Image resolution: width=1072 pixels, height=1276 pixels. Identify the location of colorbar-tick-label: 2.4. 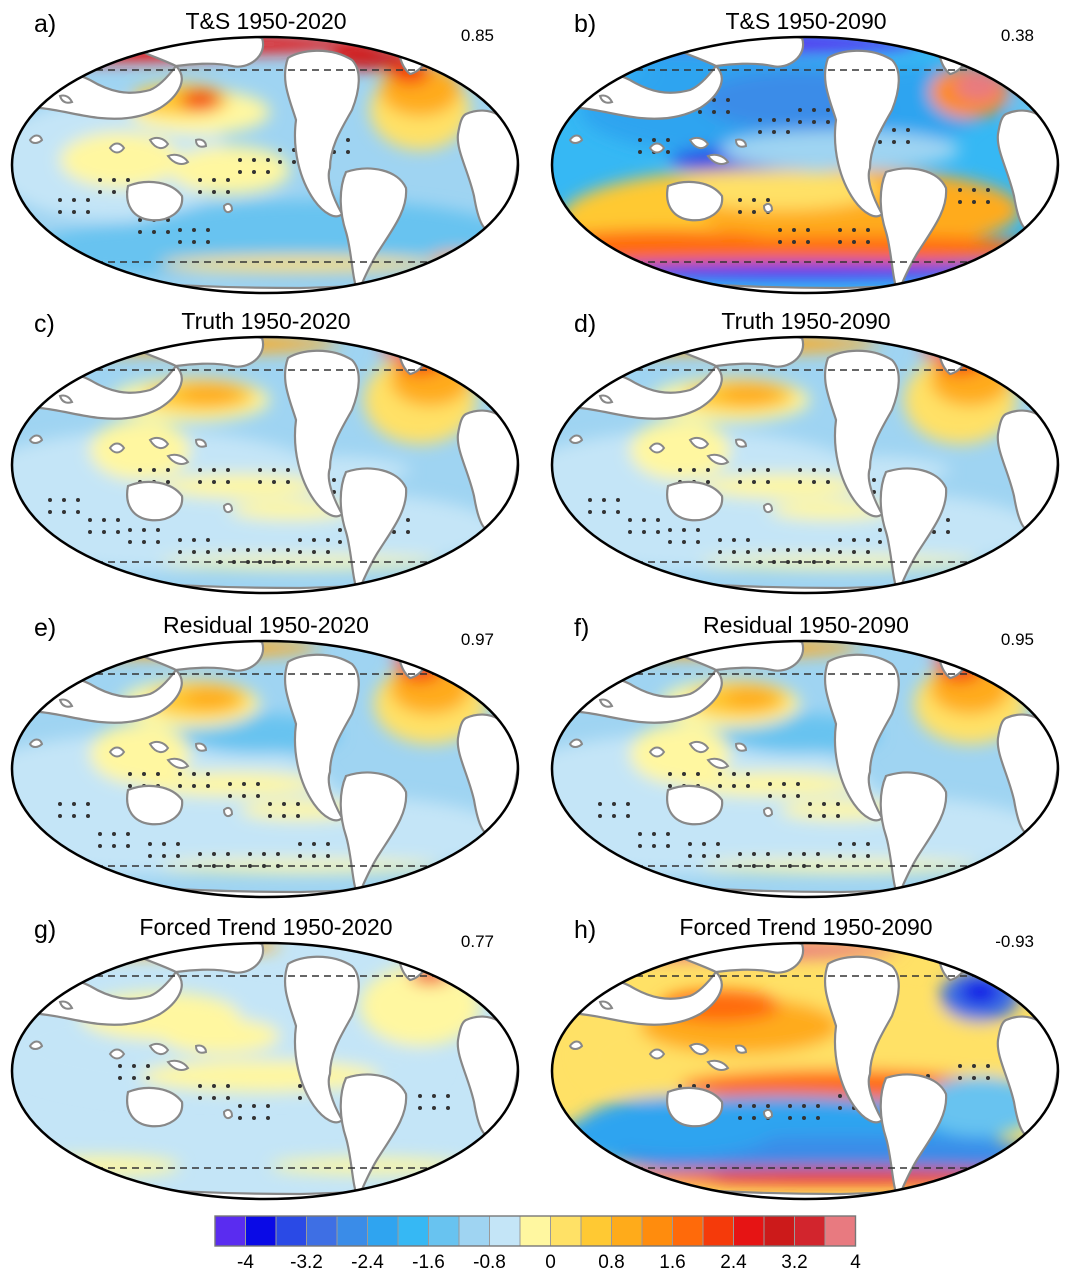
(733, 1262).